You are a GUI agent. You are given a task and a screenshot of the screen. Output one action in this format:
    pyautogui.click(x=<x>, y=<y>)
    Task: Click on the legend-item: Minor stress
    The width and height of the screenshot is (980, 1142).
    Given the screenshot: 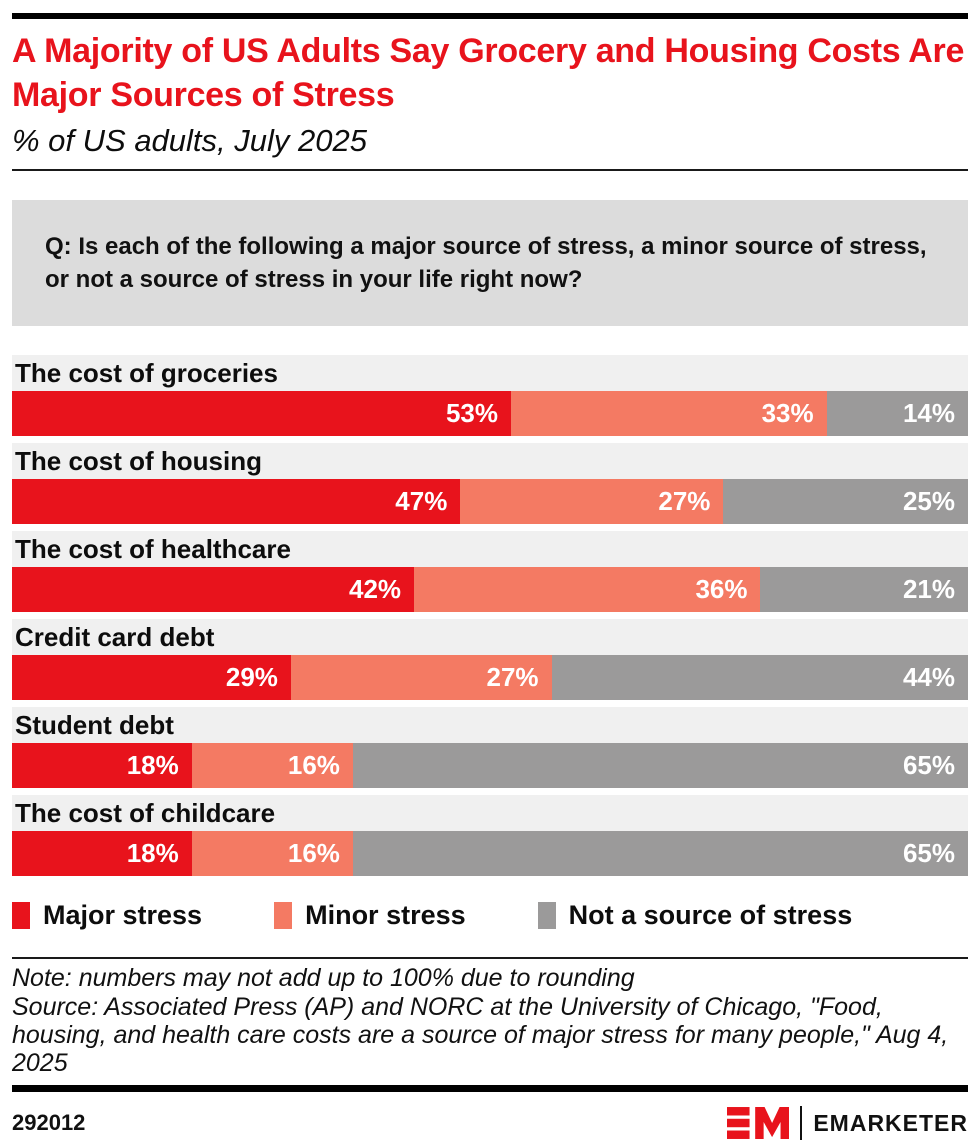 What is the action you would take?
    pyautogui.click(x=370, y=915)
    